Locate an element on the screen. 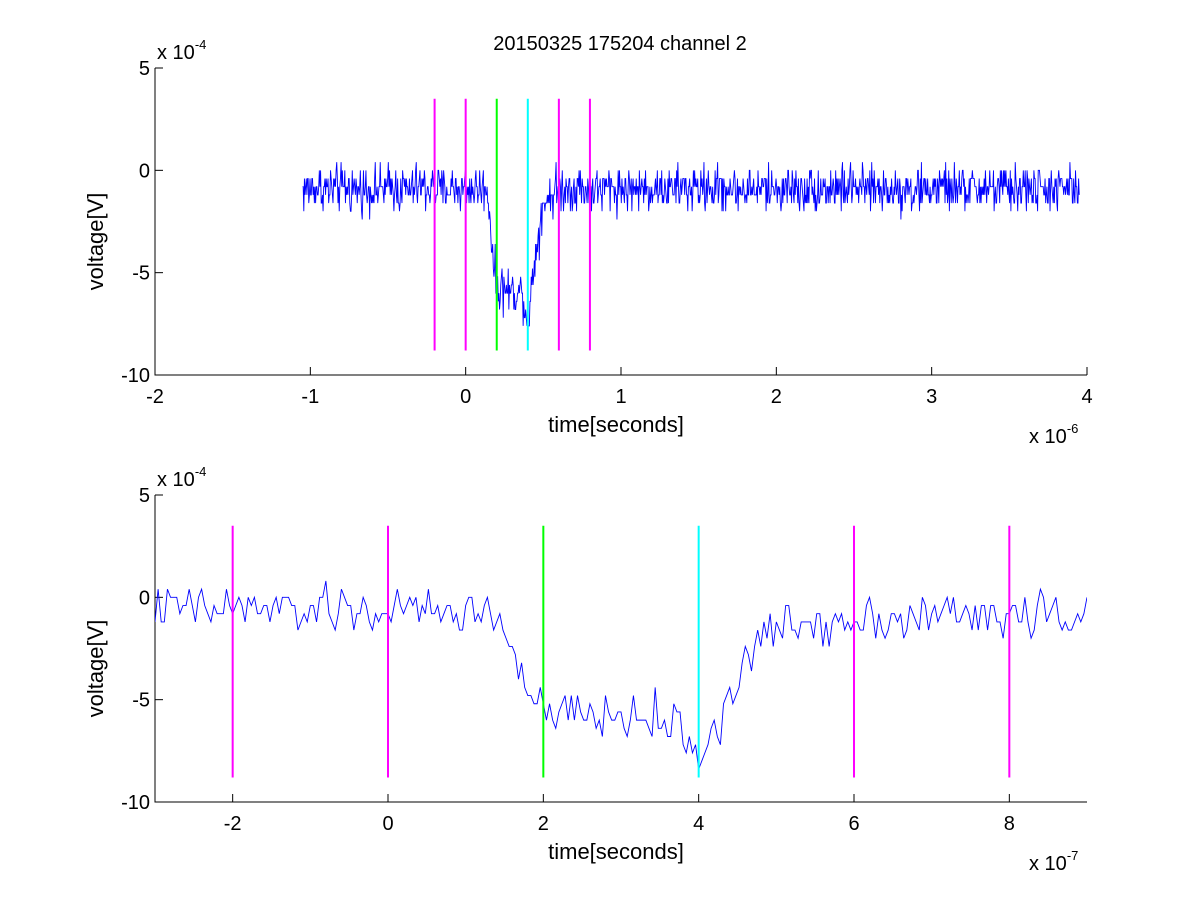  x-tick-label: 8 is located at coordinates (1009, 824).